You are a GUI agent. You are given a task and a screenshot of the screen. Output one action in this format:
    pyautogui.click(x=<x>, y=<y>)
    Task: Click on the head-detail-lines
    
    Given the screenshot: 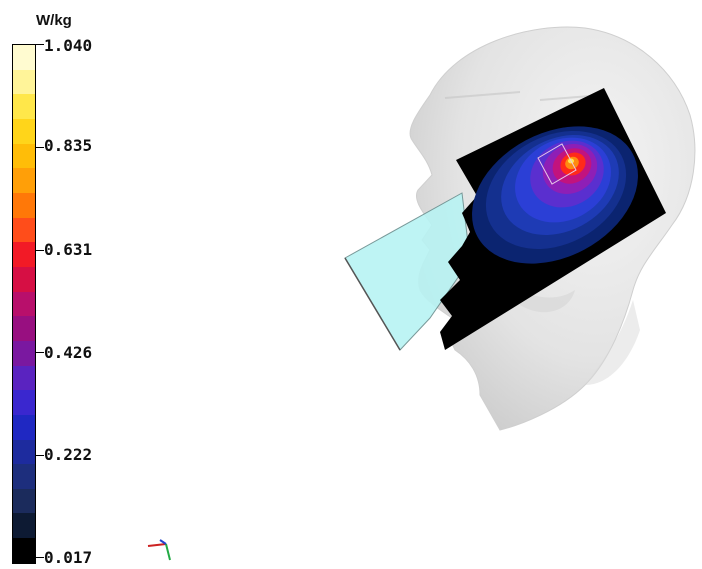 What is the action you would take?
    pyautogui.click(x=517, y=96)
    